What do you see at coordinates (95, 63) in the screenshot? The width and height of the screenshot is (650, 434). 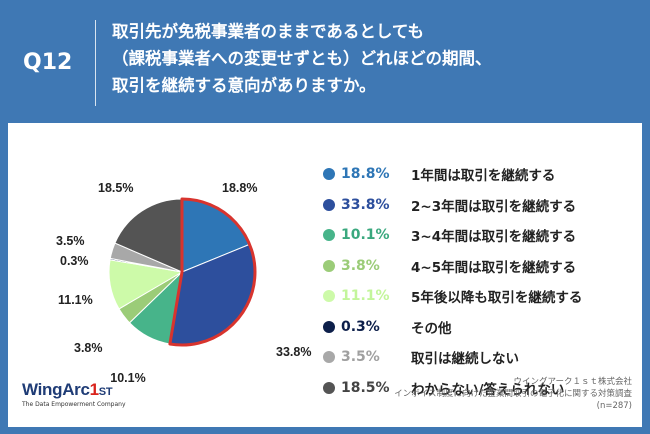 I see `header-divider` at bounding box center [95, 63].